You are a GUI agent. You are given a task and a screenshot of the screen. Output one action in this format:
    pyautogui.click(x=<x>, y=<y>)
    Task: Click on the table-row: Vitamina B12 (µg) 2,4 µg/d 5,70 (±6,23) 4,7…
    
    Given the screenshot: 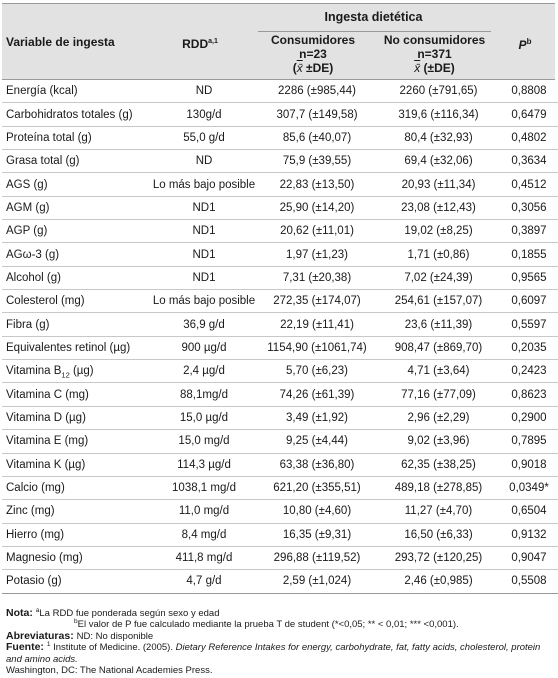 What is the action you would take?
    pyautogui.click(x=280, y=371)
    